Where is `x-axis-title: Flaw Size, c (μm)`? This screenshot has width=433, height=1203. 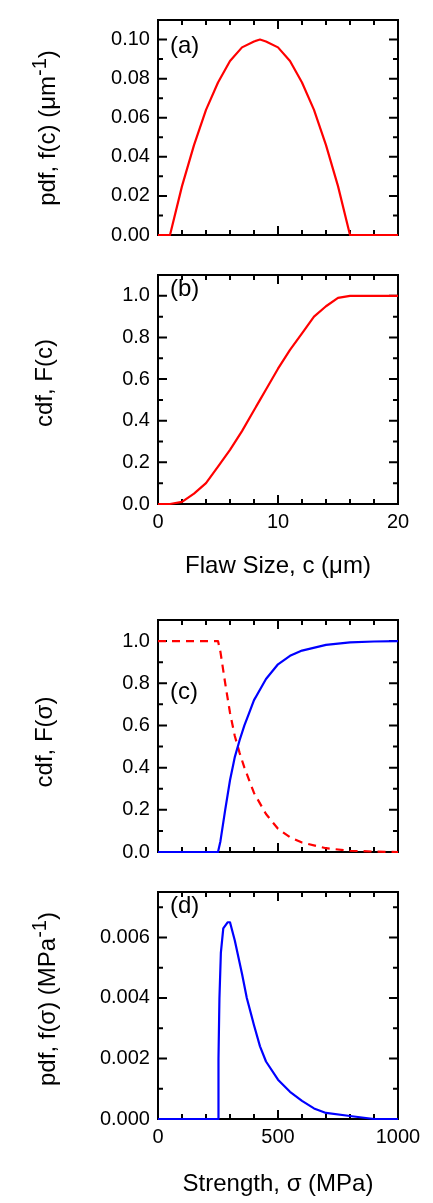 x-axis-title: Flaw Size, c (μm) is located at coordinates (278, 565).